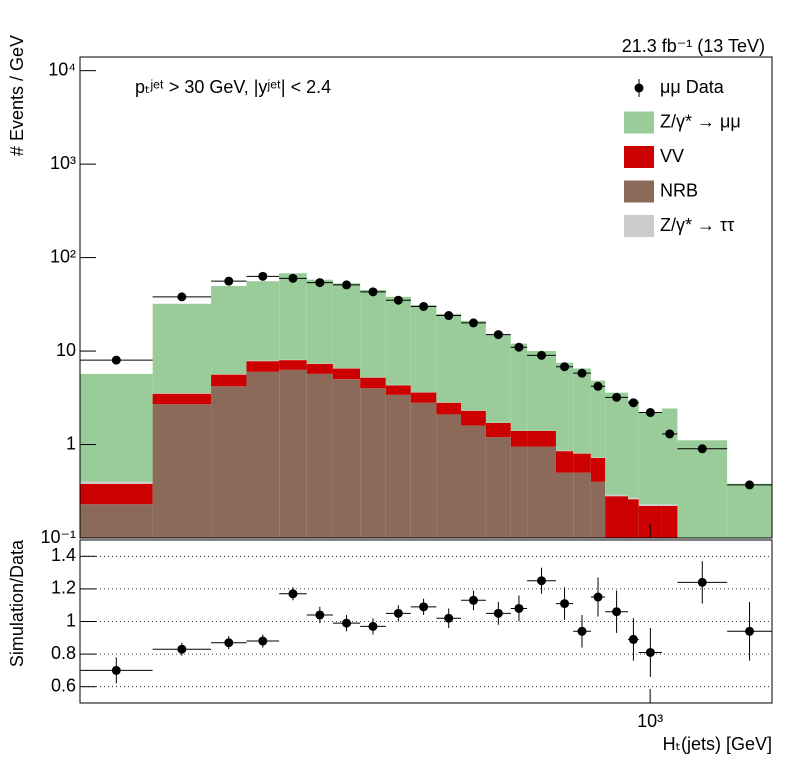 This screenshot has height=772, width=796. What do you see at coordinates (697, 225) in the screenshot?
I see `legend-label: Z/γ* → ττ` at bounding box center [697, 225].